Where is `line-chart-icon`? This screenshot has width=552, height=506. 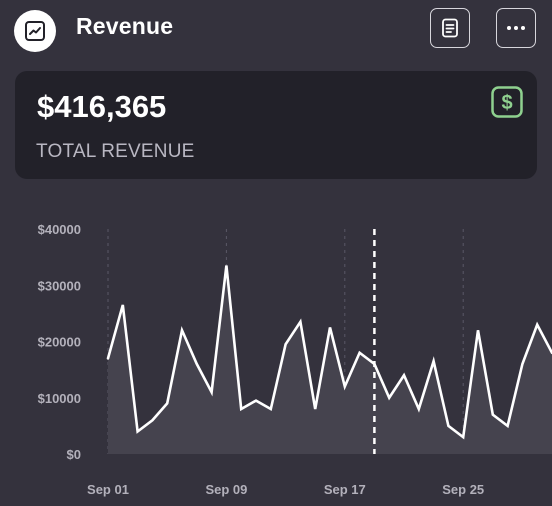
line-chart-icon is located at coordinates (35, 31).